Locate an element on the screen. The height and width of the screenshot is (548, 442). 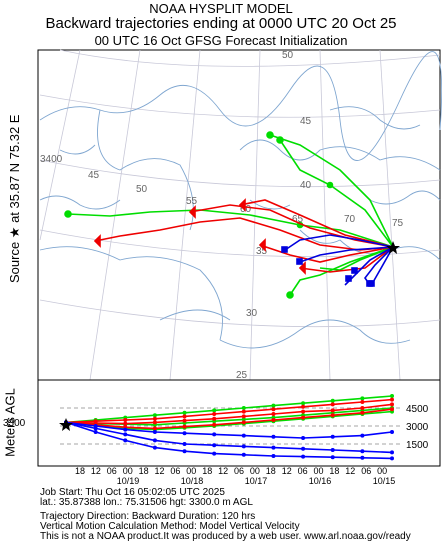
date-tick-label: 10/17 is located at coordinates (256, 481).